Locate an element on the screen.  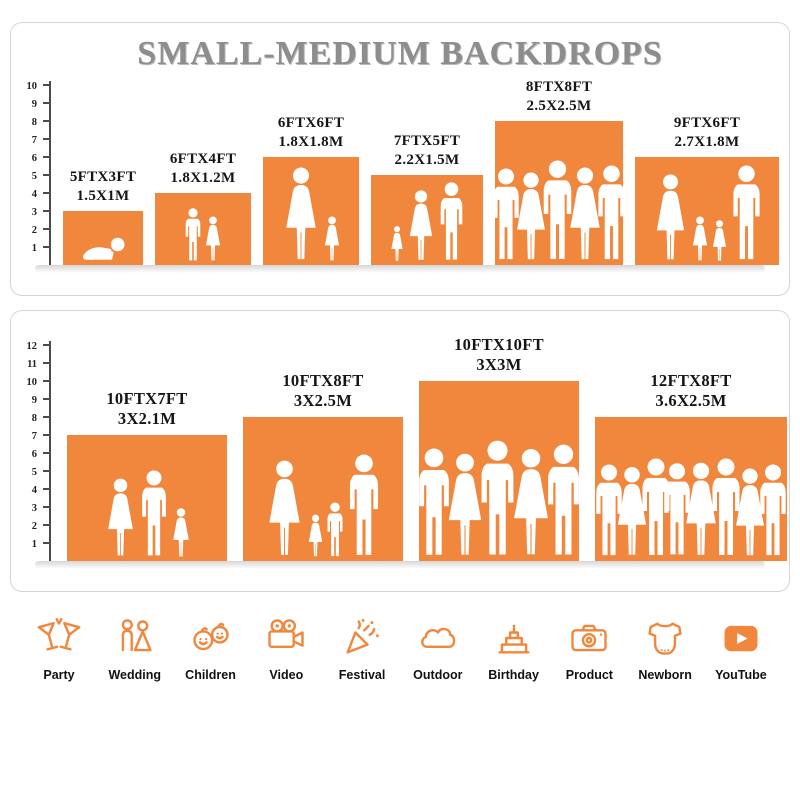
category-label: Children is located at coordinates (210, 675).